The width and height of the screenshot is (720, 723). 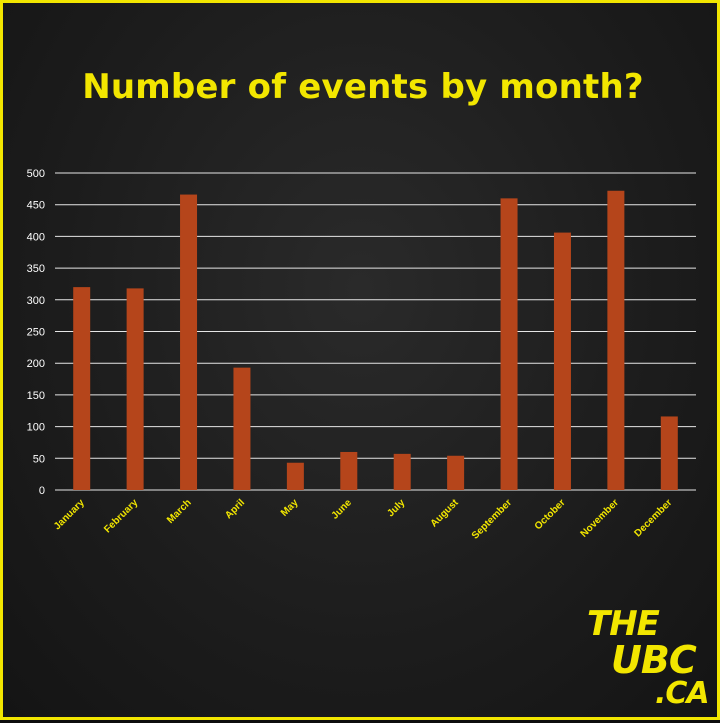 I want to click on y-tick-label: 0, so click(x=42, y=491).